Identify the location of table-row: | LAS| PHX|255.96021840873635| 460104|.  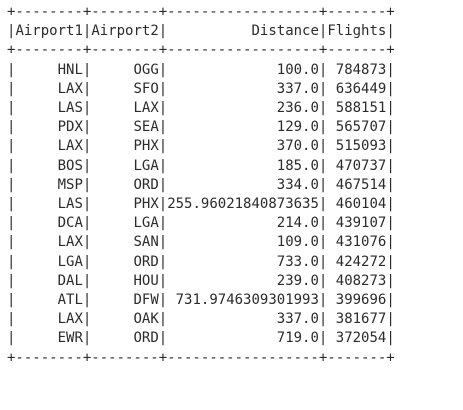
(201, 204).